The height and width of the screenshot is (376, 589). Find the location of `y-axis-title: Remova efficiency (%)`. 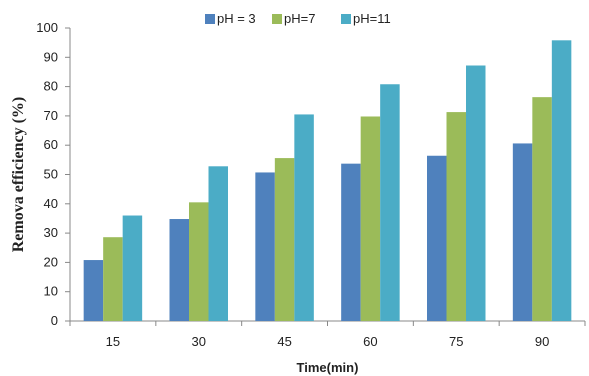

y-axis-title: Remova efficiency (%) is located at coordinates (18, 175).